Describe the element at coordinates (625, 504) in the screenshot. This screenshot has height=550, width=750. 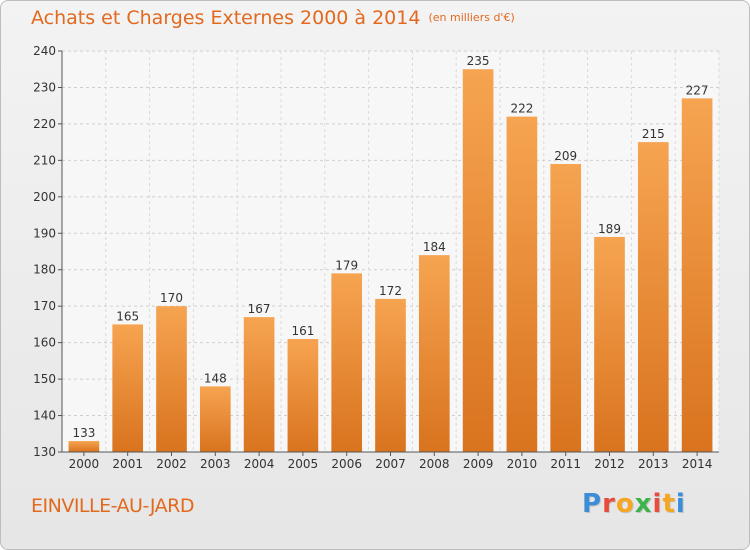
I see `logo-letter: o` at that location.